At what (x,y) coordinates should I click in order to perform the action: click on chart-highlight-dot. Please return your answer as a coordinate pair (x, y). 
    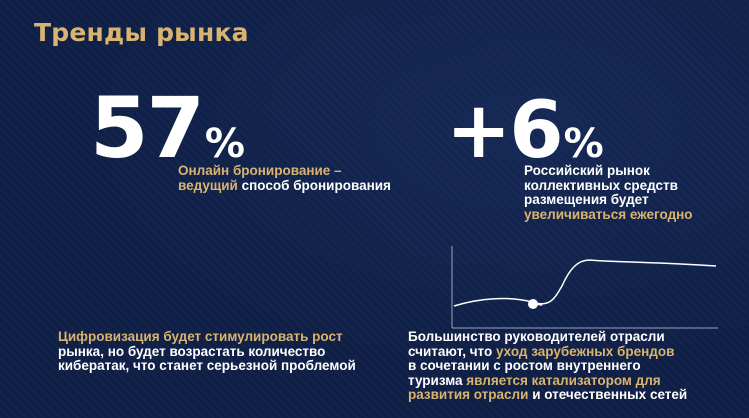
    Looking at the image, I should click on (533, 304).